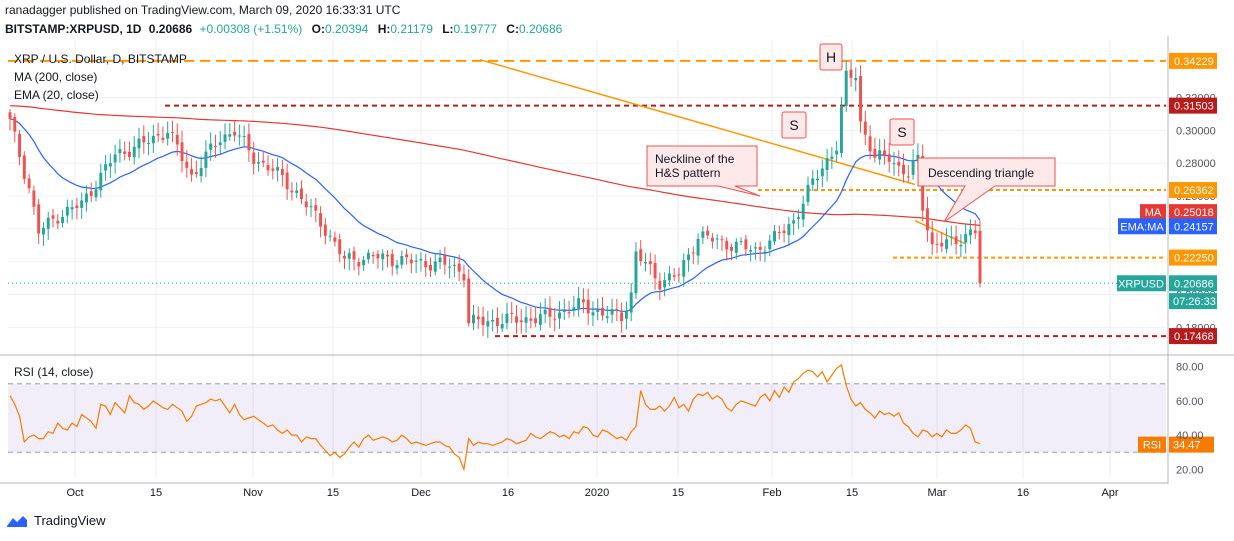 The width and height of the screenshot is (1234, 541). Describe the element at coordinates (333, 493) in the screenshot. I see `x-tick-label: 15` at that location.